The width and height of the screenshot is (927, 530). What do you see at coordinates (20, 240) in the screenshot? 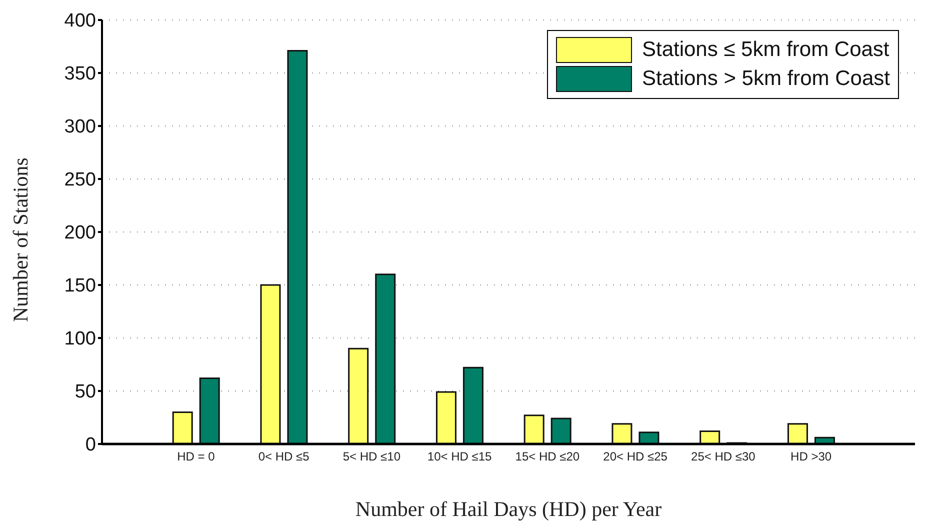
I see `y-axis-title: Number of Stations` at bounding box center [20, 240].